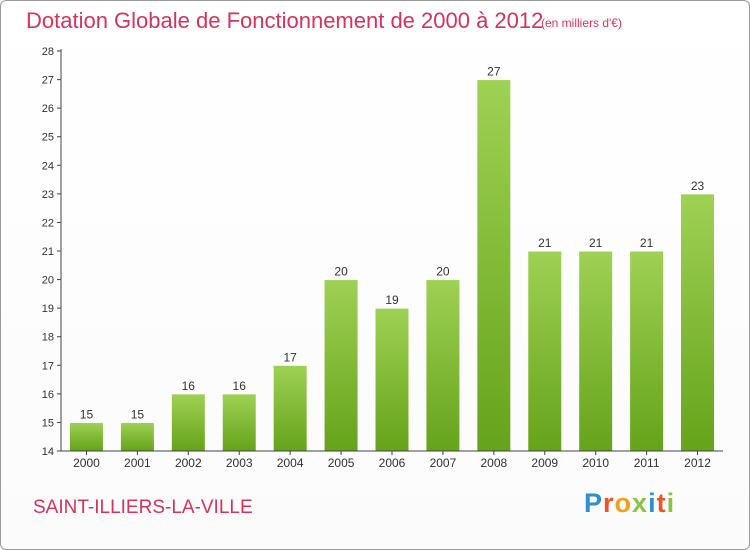  I want to click on bar-2006, so click(392, 379).